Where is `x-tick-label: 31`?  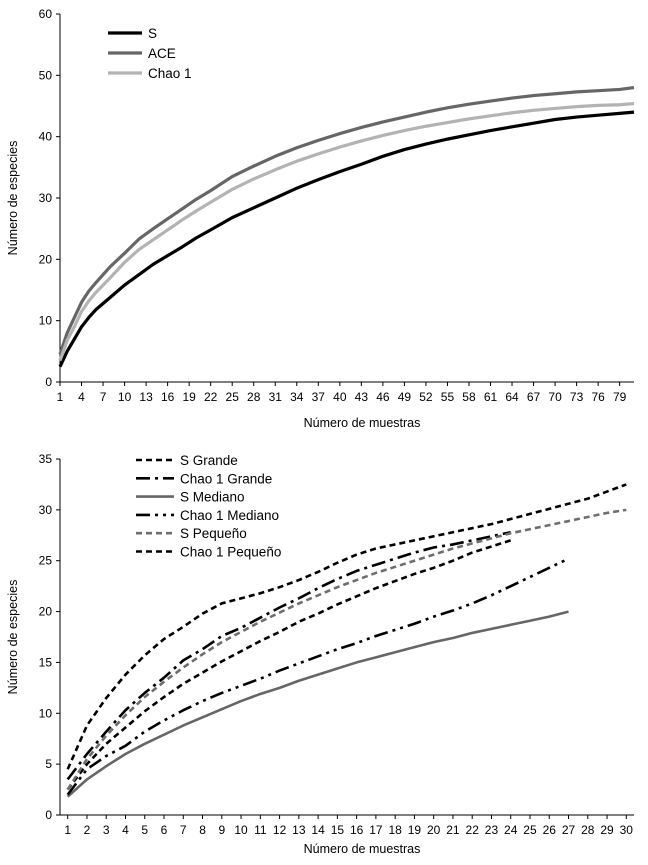 x-tick-label: 31 is located at coordinates (276, 397).